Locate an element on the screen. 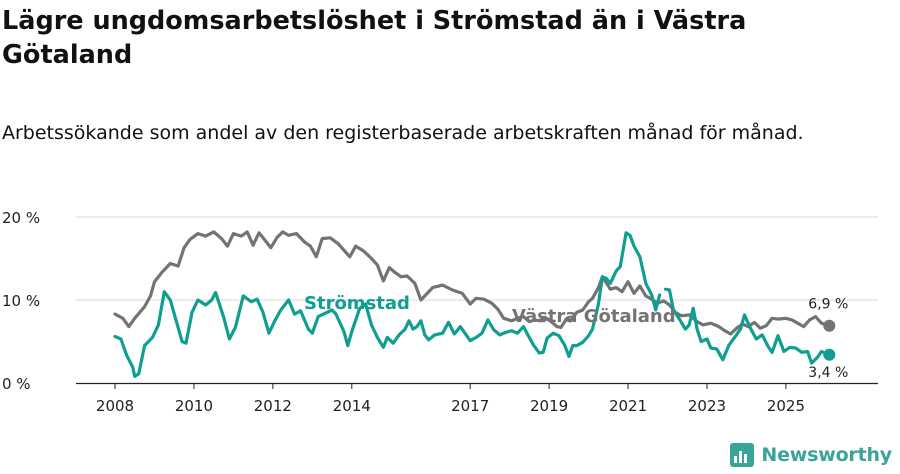 This screenshot has width=900, height=474. vastra-gotaland-end-label: 6,9 % is located at coordinates (828, 305).